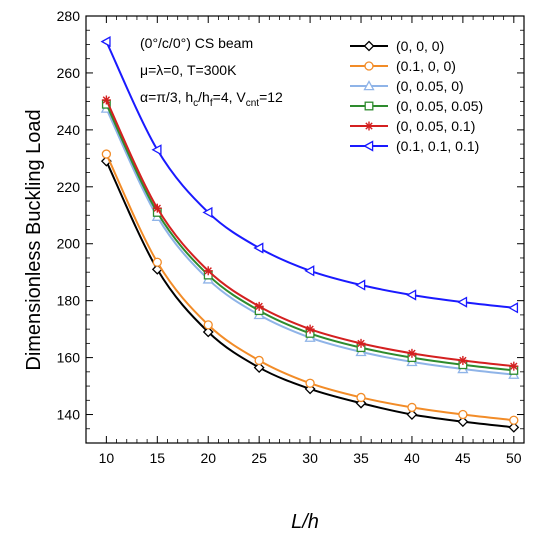 The image size is (550, 542). What do you see at coordinates (211, 103) in the screenshot?
I see `annotation-line-3-sub-f: f` at bounding box center [211, 103].